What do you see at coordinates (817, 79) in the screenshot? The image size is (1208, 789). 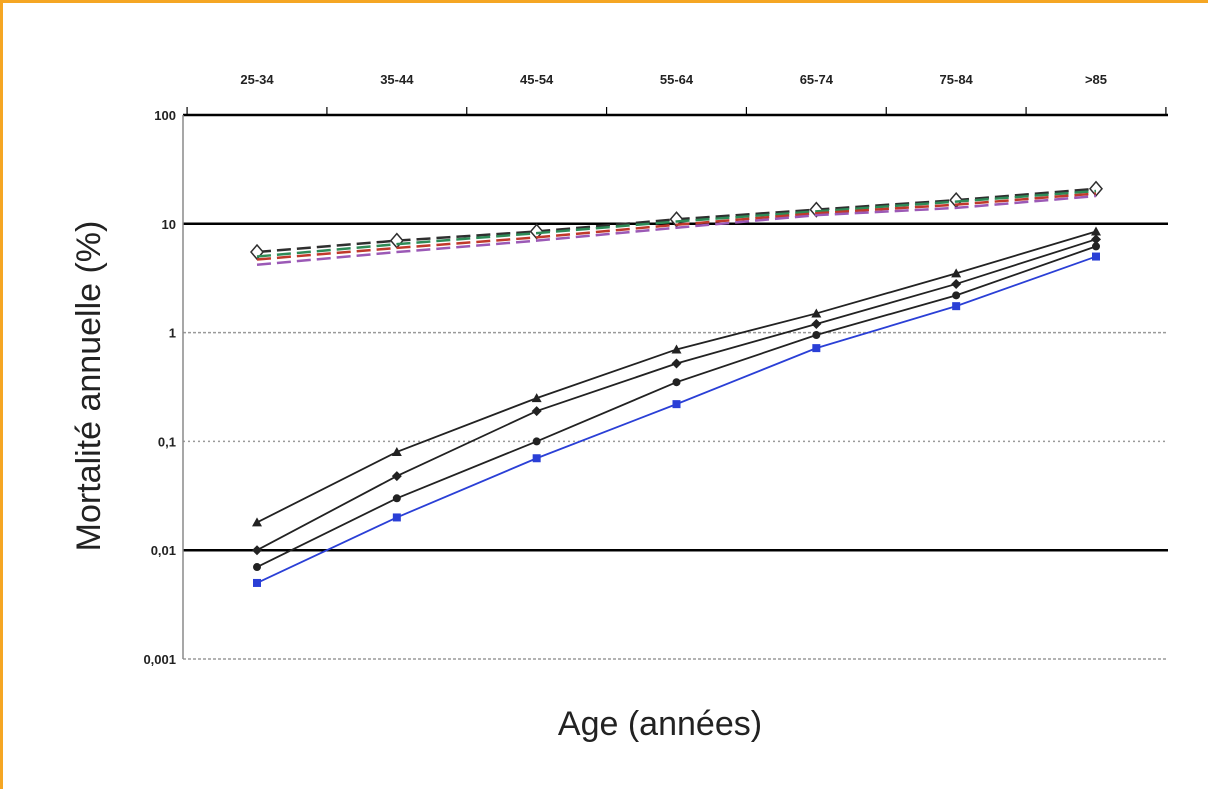 I see `x-tick-label: 65-74` at bounding box center [817, 79].